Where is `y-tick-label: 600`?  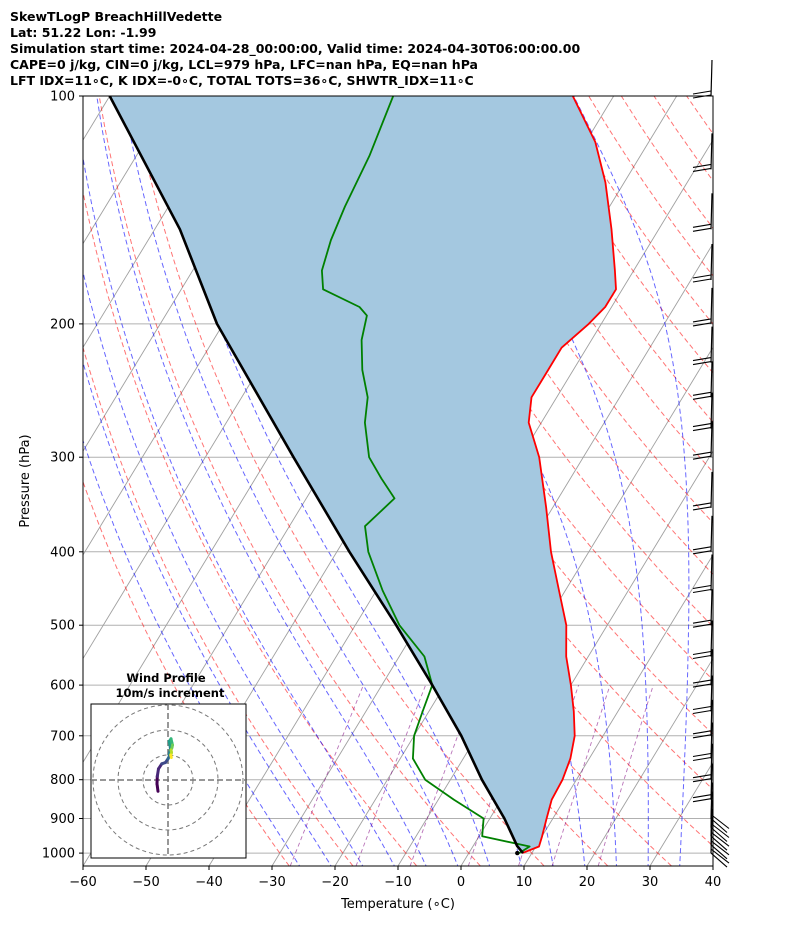 y-tick-label: 600 is located at coordinates (62, 686).